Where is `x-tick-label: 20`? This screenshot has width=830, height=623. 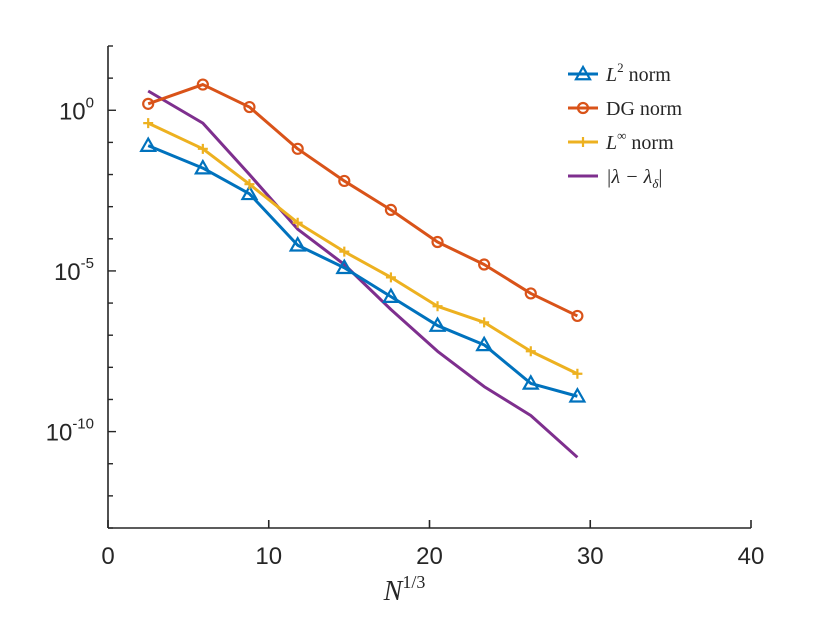
x-tick-label: 20 is located at coordinates (429, 556).